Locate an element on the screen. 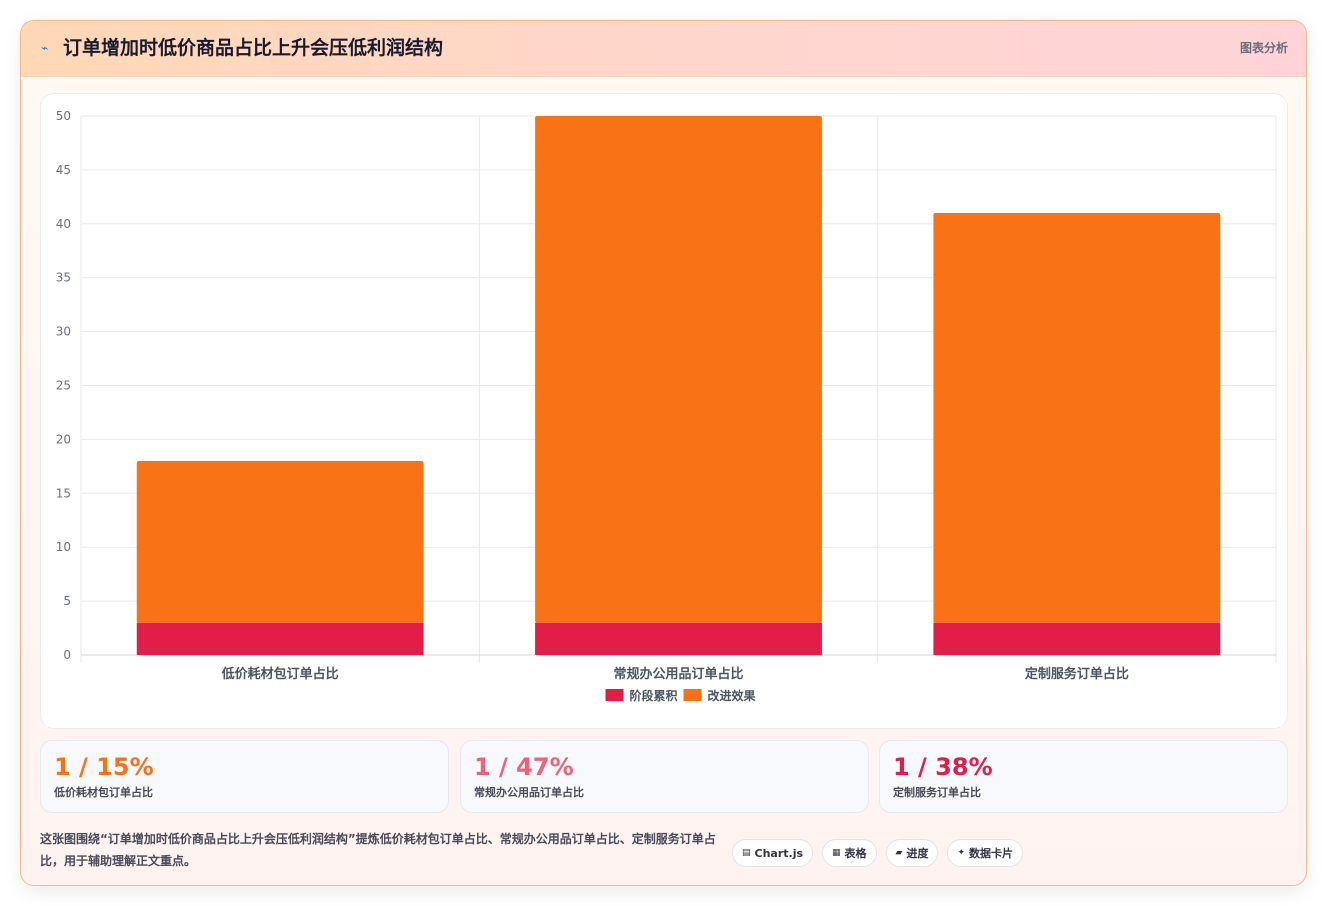  x-tick-label: 常规办公用品订单占比 is located at coordinates (678, 674).